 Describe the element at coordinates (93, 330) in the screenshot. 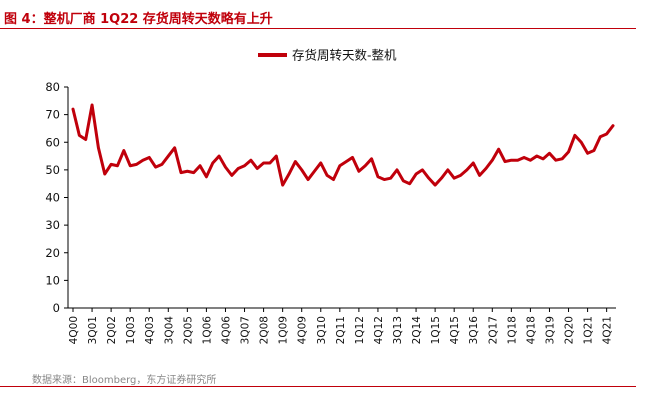

I see `x-tick-label: 3Q01` at that location.